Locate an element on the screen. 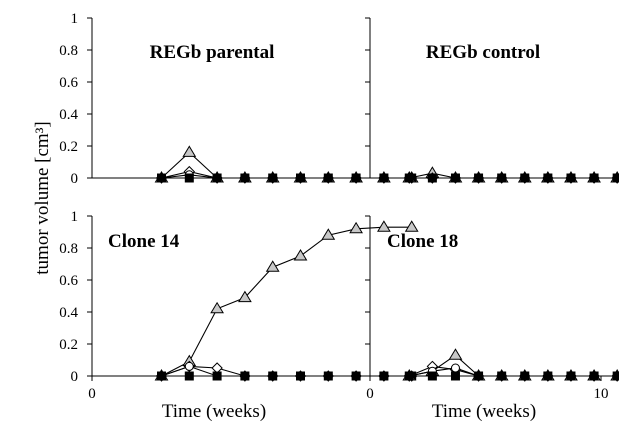 This screenshot has height=428, width=619. x-tick-label: 10 is located at coordinates (601, 394).